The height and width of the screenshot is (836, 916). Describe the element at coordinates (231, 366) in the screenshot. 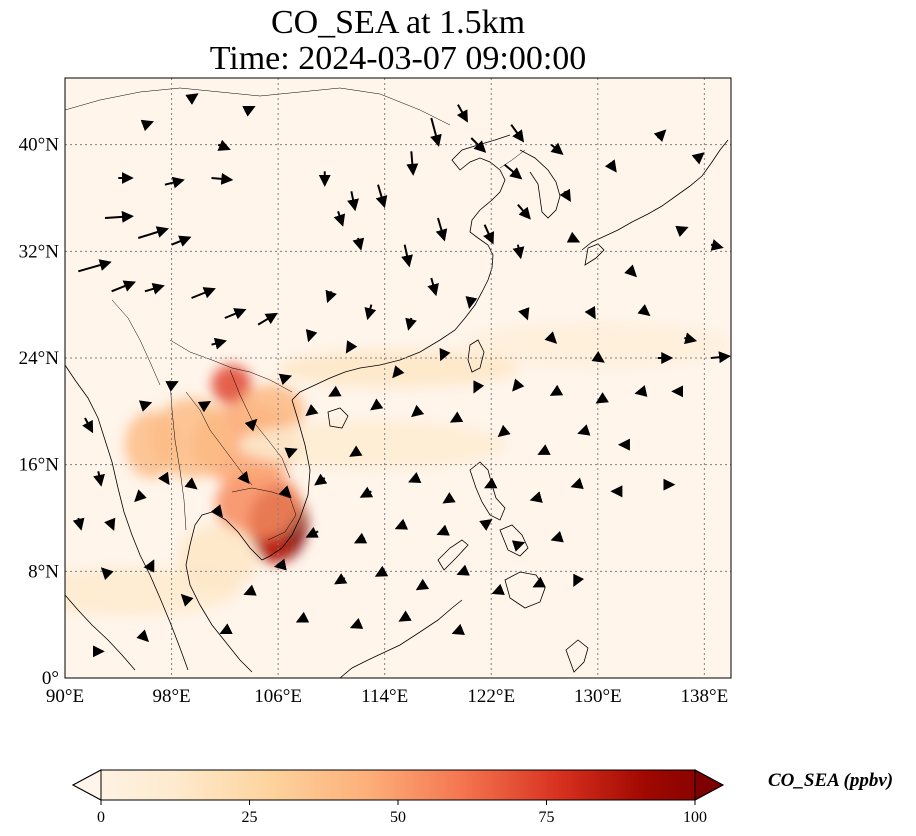

I see `border-china-south` at that location.